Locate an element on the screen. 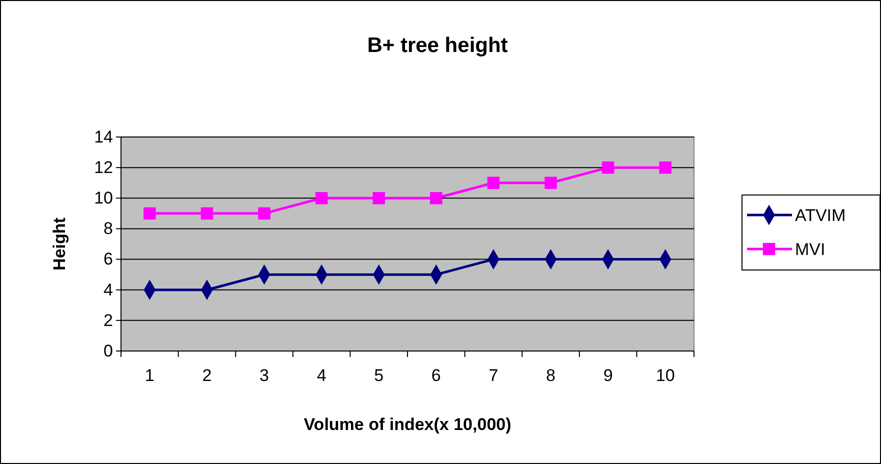 The width and height of the screenshot is (881, 464). x-tick-label: 1 is located at coordinates (149, 376).